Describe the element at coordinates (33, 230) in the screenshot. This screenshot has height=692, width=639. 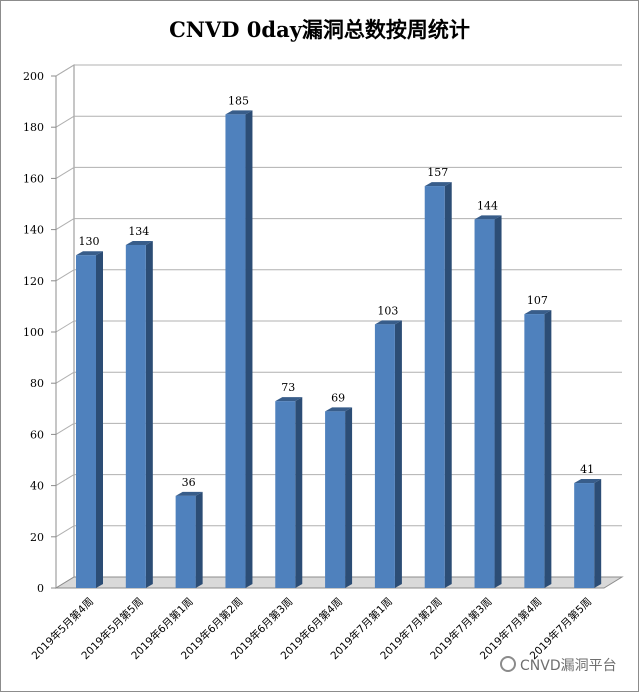
I see `y-tick-label: 140` at that location.